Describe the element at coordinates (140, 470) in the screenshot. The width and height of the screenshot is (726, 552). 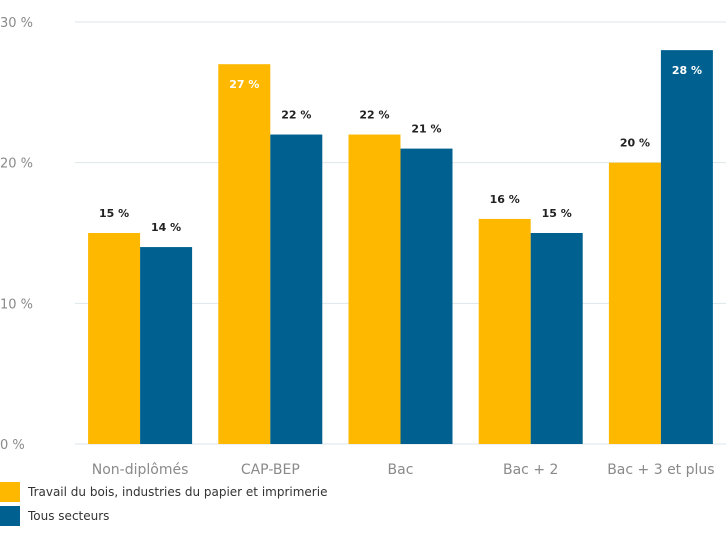
I see `x-category-label-0: Non-diplômés` at that location.